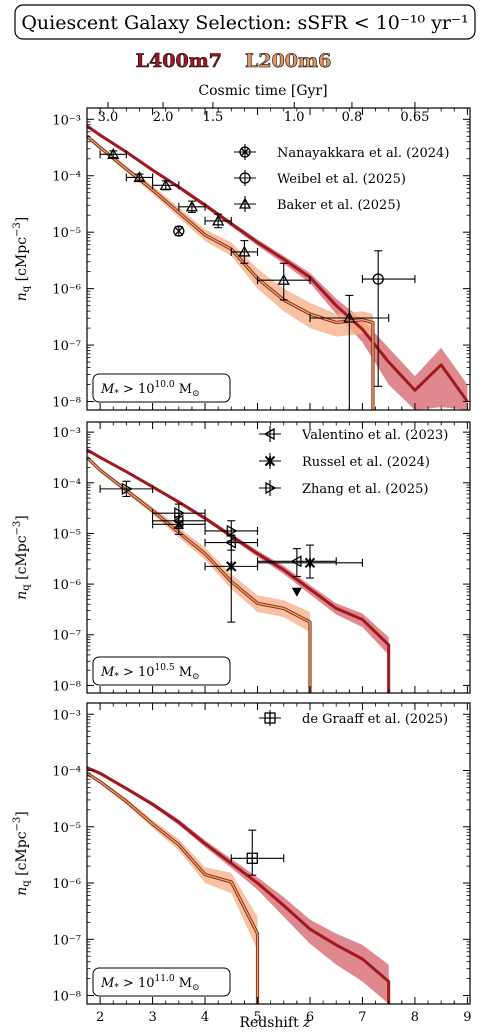 Image resolution: width=489 pixels, height=1034 pixels. I want to click on legend-label: de Graaff et al. (2025), so click(375, 719).